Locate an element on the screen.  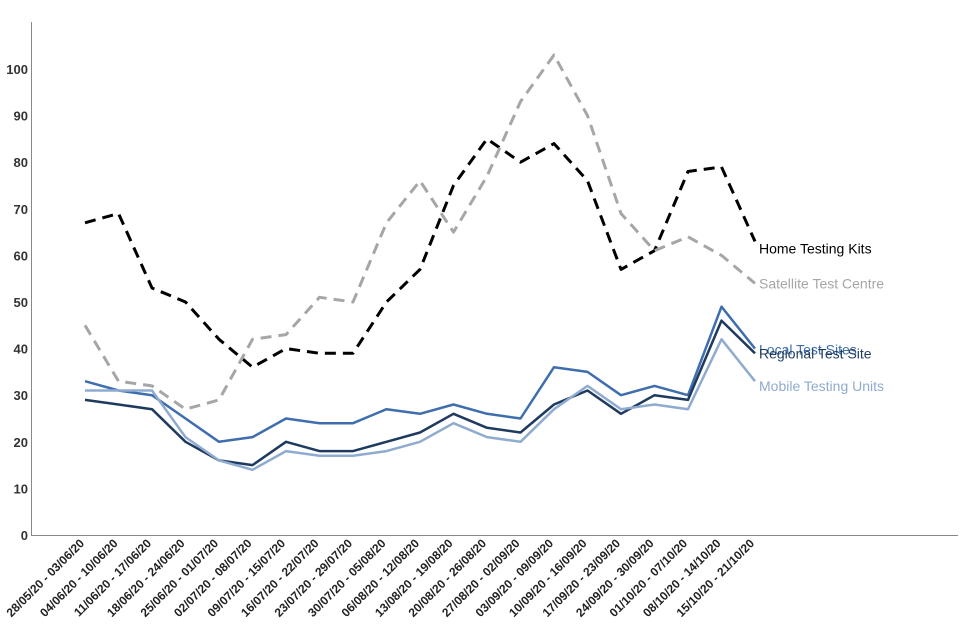
series-line-mobile-testing-units is located at coordinates (420, 405).